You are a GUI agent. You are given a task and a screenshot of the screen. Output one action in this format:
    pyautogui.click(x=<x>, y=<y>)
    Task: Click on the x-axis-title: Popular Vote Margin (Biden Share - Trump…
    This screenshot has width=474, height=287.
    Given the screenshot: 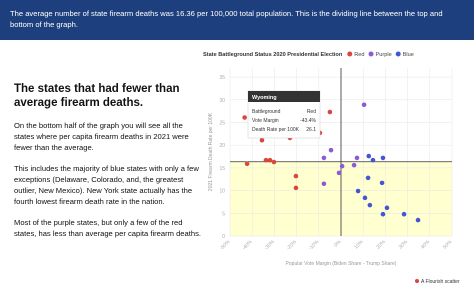 What is the action you would take?
    pyautogui.click(x=341, y=264)
    